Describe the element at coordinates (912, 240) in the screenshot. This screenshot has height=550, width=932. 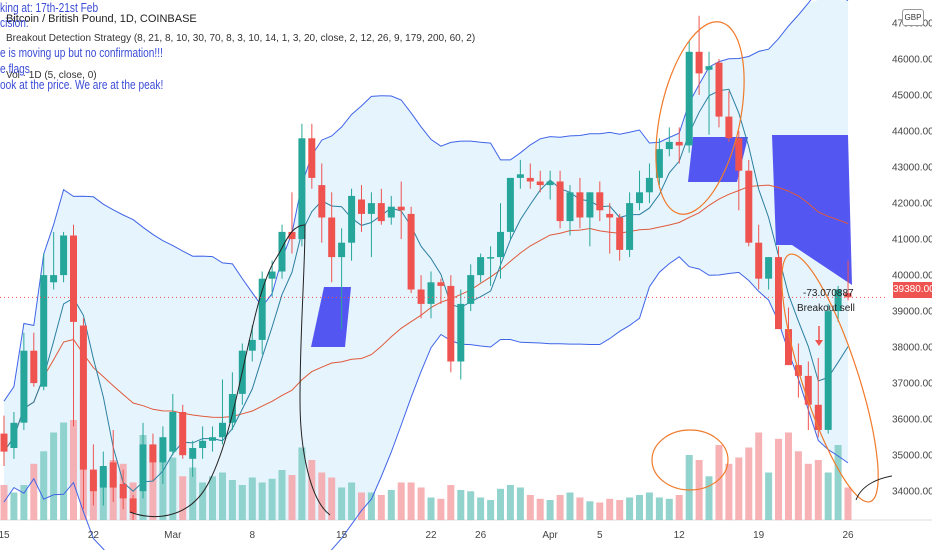
I see `y-tick-label: 41000.00` at that location.